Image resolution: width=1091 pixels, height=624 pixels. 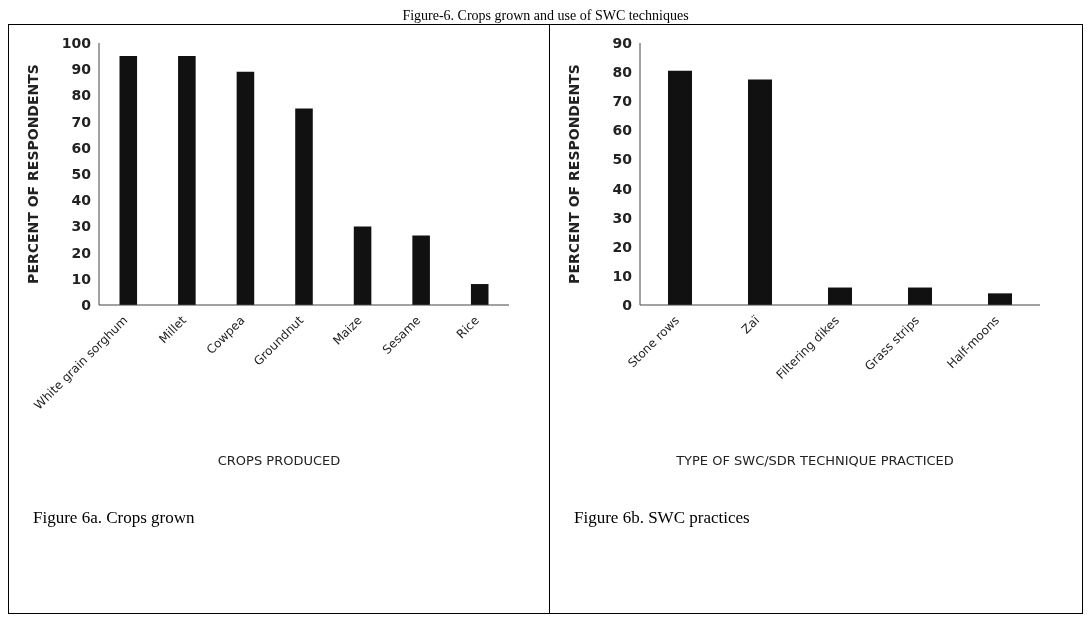 What do you see at coordinates (815, 460) in the screenshot?
I see `x-axis-title: TYPE OF SWC/SDR TECHNIQUE PRACTICED` at bounding box center [815, 460].